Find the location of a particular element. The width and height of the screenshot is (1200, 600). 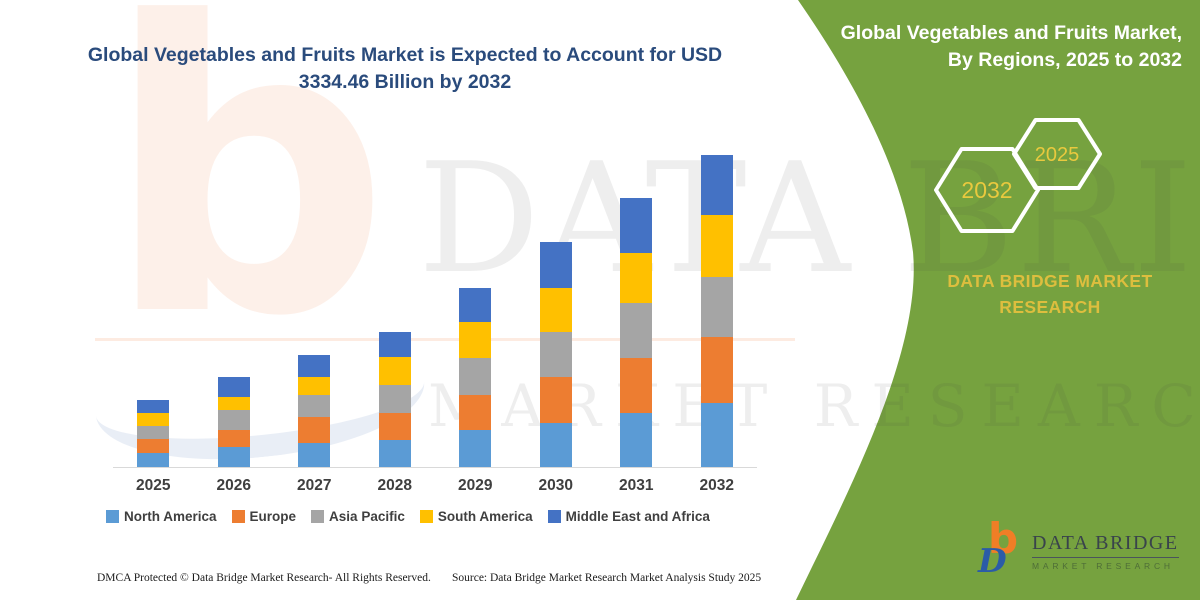

bar-2032 is located at coordinates (716, 311).